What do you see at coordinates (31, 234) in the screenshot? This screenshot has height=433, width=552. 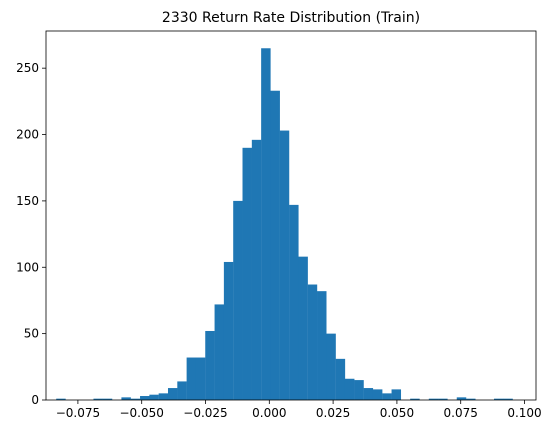 I see `y-axis-ticks: 0 50 100 150 200 250` at bounding box center [31, 234].